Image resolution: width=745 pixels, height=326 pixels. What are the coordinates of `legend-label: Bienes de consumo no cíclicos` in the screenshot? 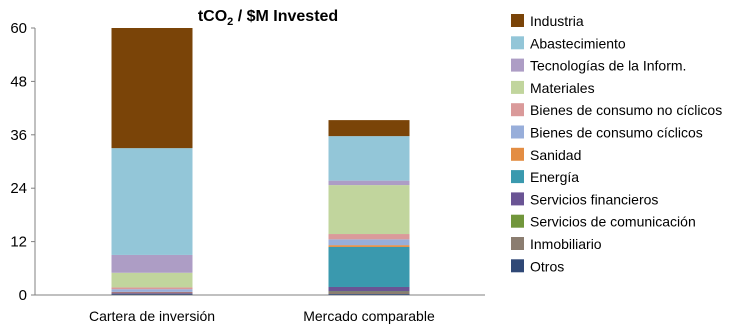 It's located at (626, 110).